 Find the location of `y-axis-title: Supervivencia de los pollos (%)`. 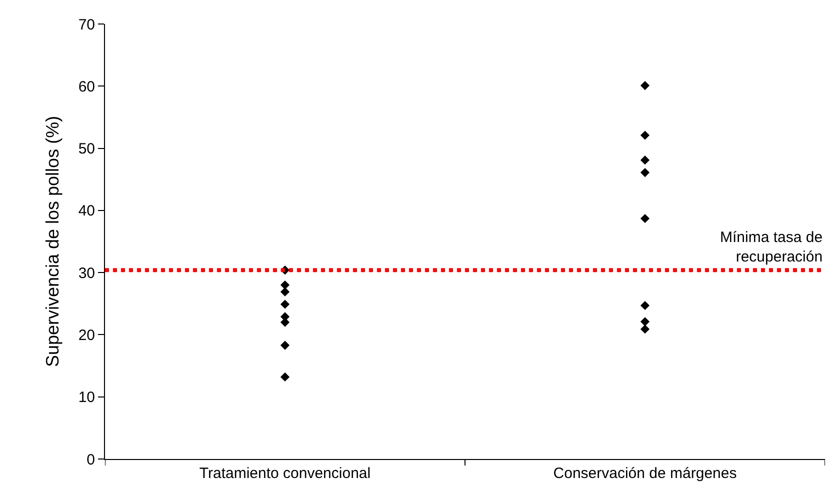

y-axis-title: Supervivencia de los pollos (%) is located at coordinates (52, 242).